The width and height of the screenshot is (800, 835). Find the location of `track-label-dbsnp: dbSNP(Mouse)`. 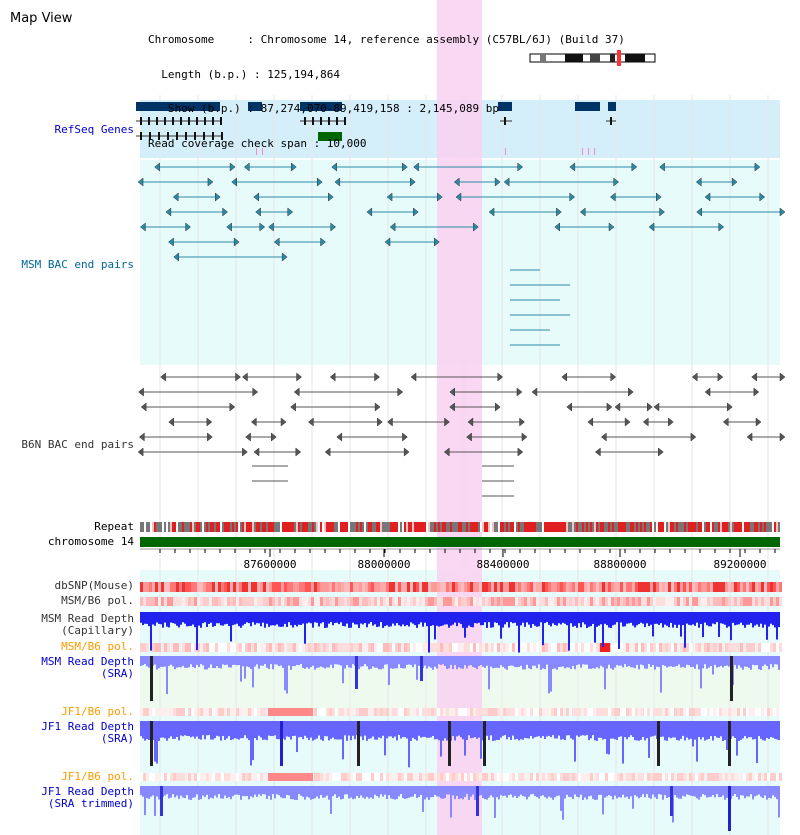

track-label-dbsnp: dbSNP(Mouse) is located at coordinates (94, 585).